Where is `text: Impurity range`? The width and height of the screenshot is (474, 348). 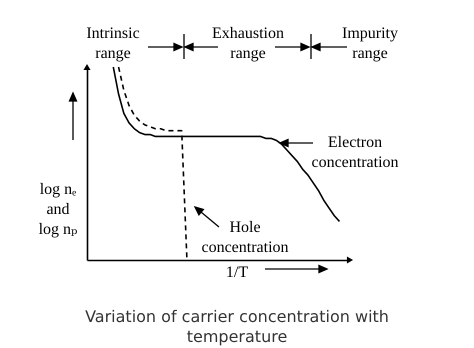
text: Impurity range is located at coordinates (370, 43).